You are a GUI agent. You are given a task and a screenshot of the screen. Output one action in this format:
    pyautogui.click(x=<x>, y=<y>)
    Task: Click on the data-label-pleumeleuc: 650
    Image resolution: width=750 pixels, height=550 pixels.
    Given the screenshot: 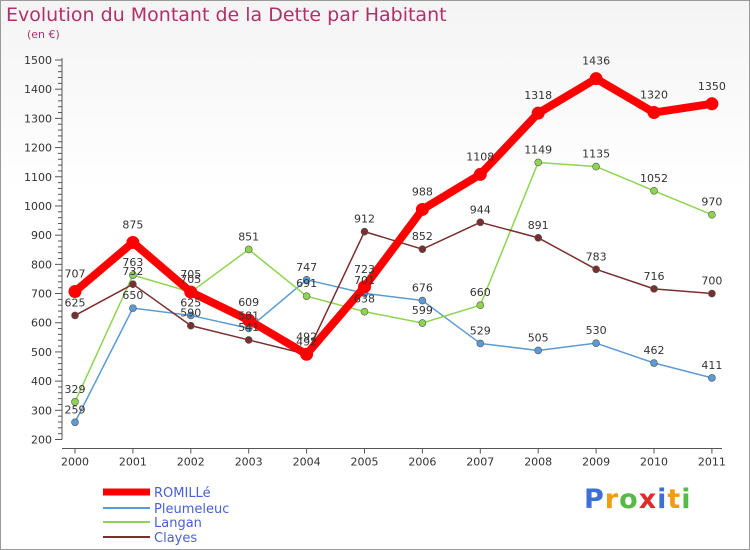 What is the action you would take?
    pyautogui.click(x=132, y=295)
    